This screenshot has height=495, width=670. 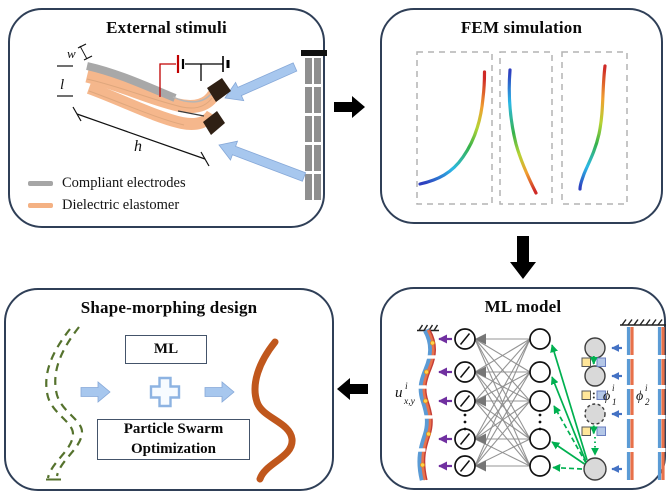 I want to click on phase1-label: ϕ 1 i, so click(x=610, y=395).